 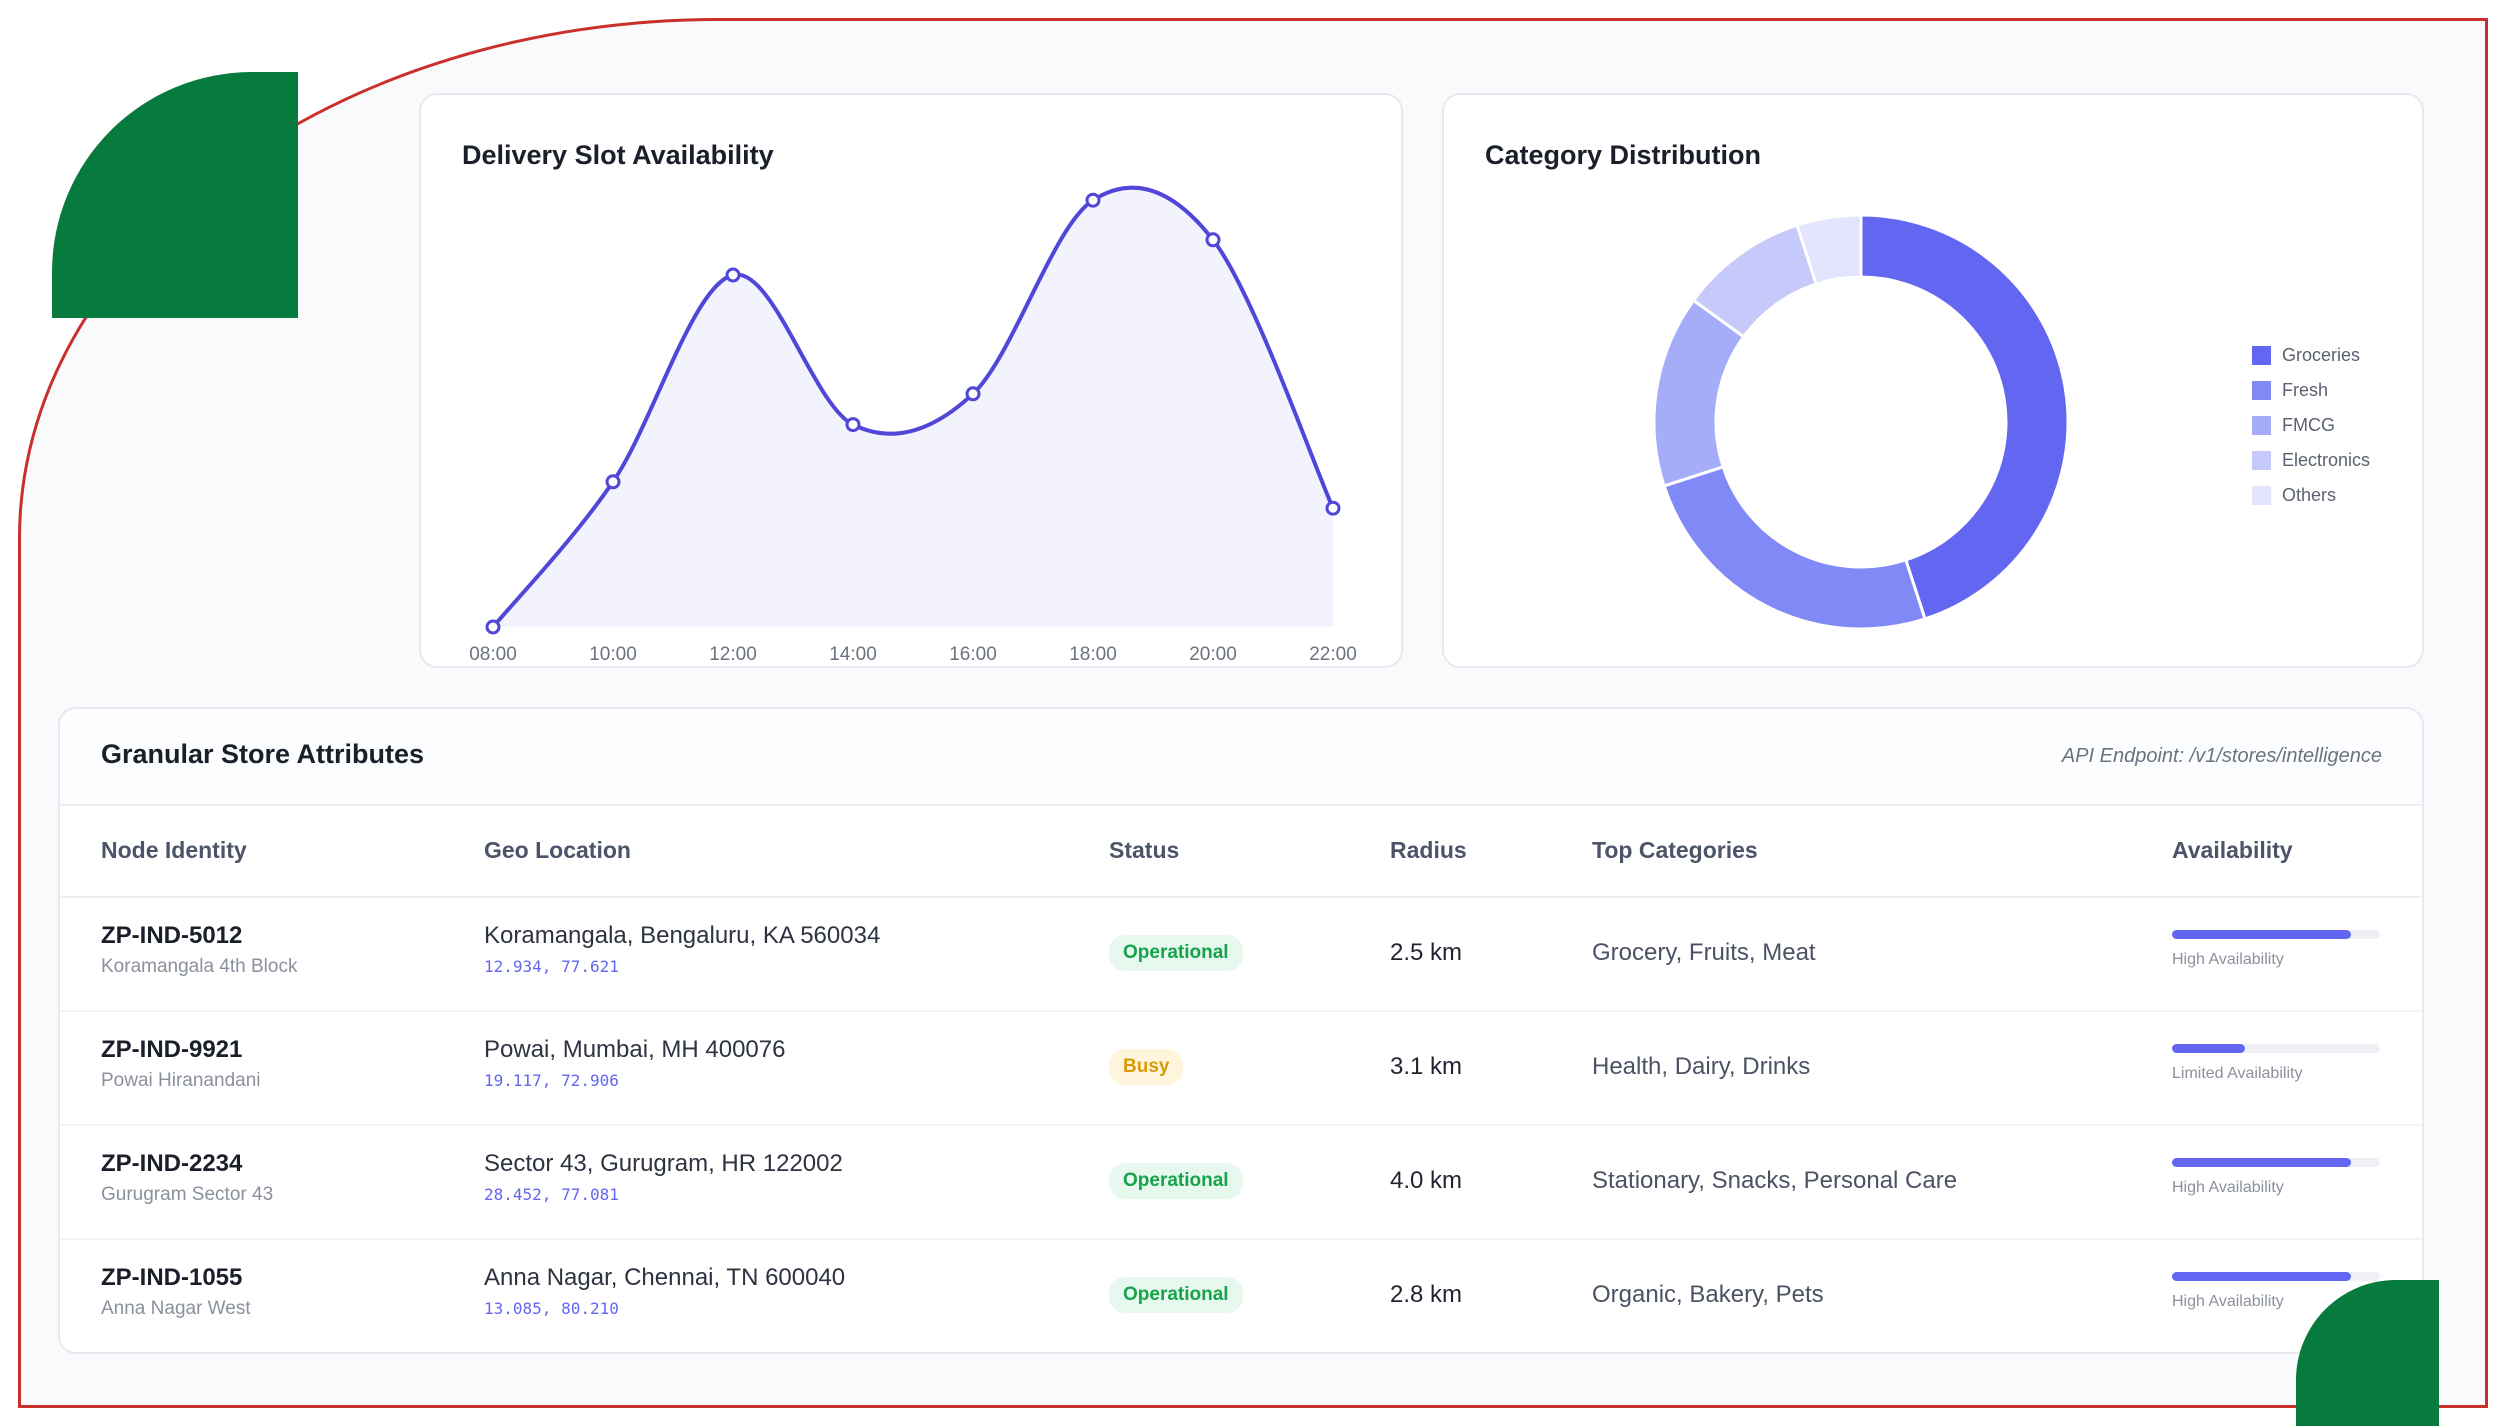 What do you see at coordinates (1333, 654) in the screenshot?
I see `x-tick-label: 22:00` at bounding box center [1333, 654].